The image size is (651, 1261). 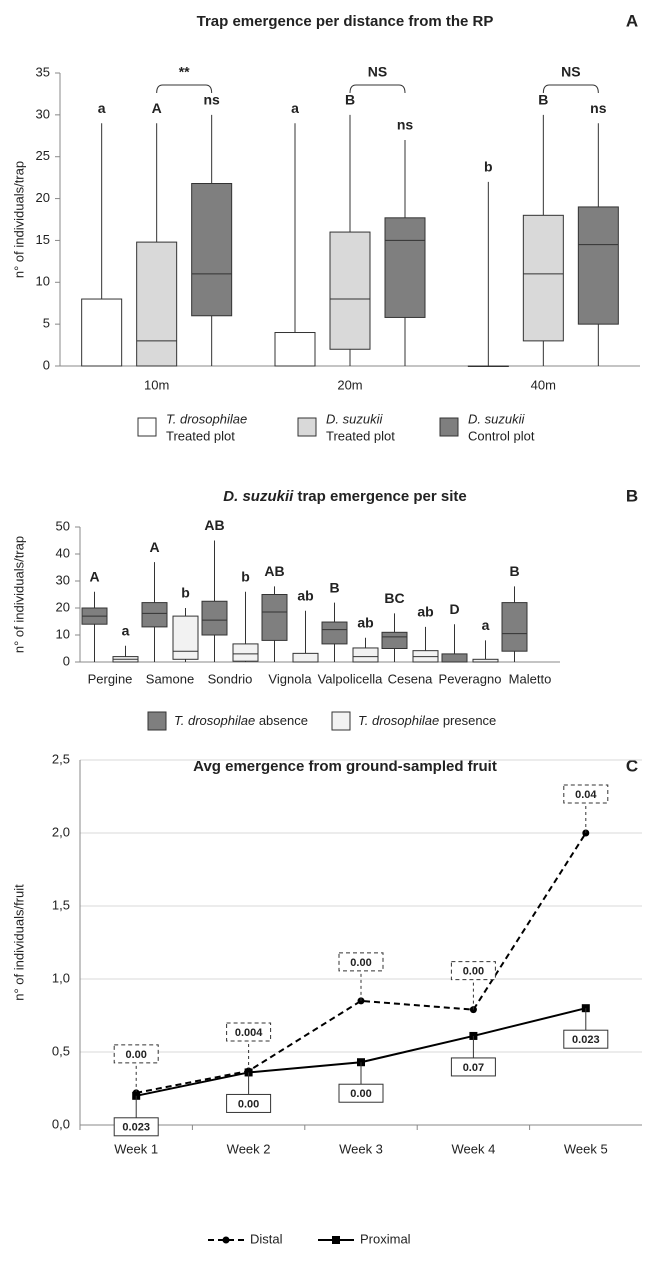 What do you see at coordinates (360, 435) in the screenshot?
I see `legend-plot: Treated plot` at bounding box center [360, 435].